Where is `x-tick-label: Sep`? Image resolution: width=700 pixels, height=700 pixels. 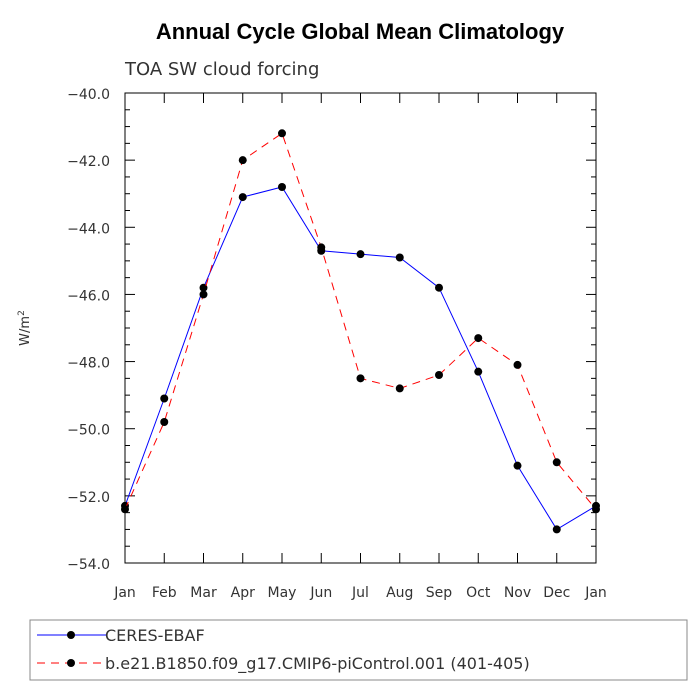
x-tick-label: Sep is located at coordinates (439, 593).